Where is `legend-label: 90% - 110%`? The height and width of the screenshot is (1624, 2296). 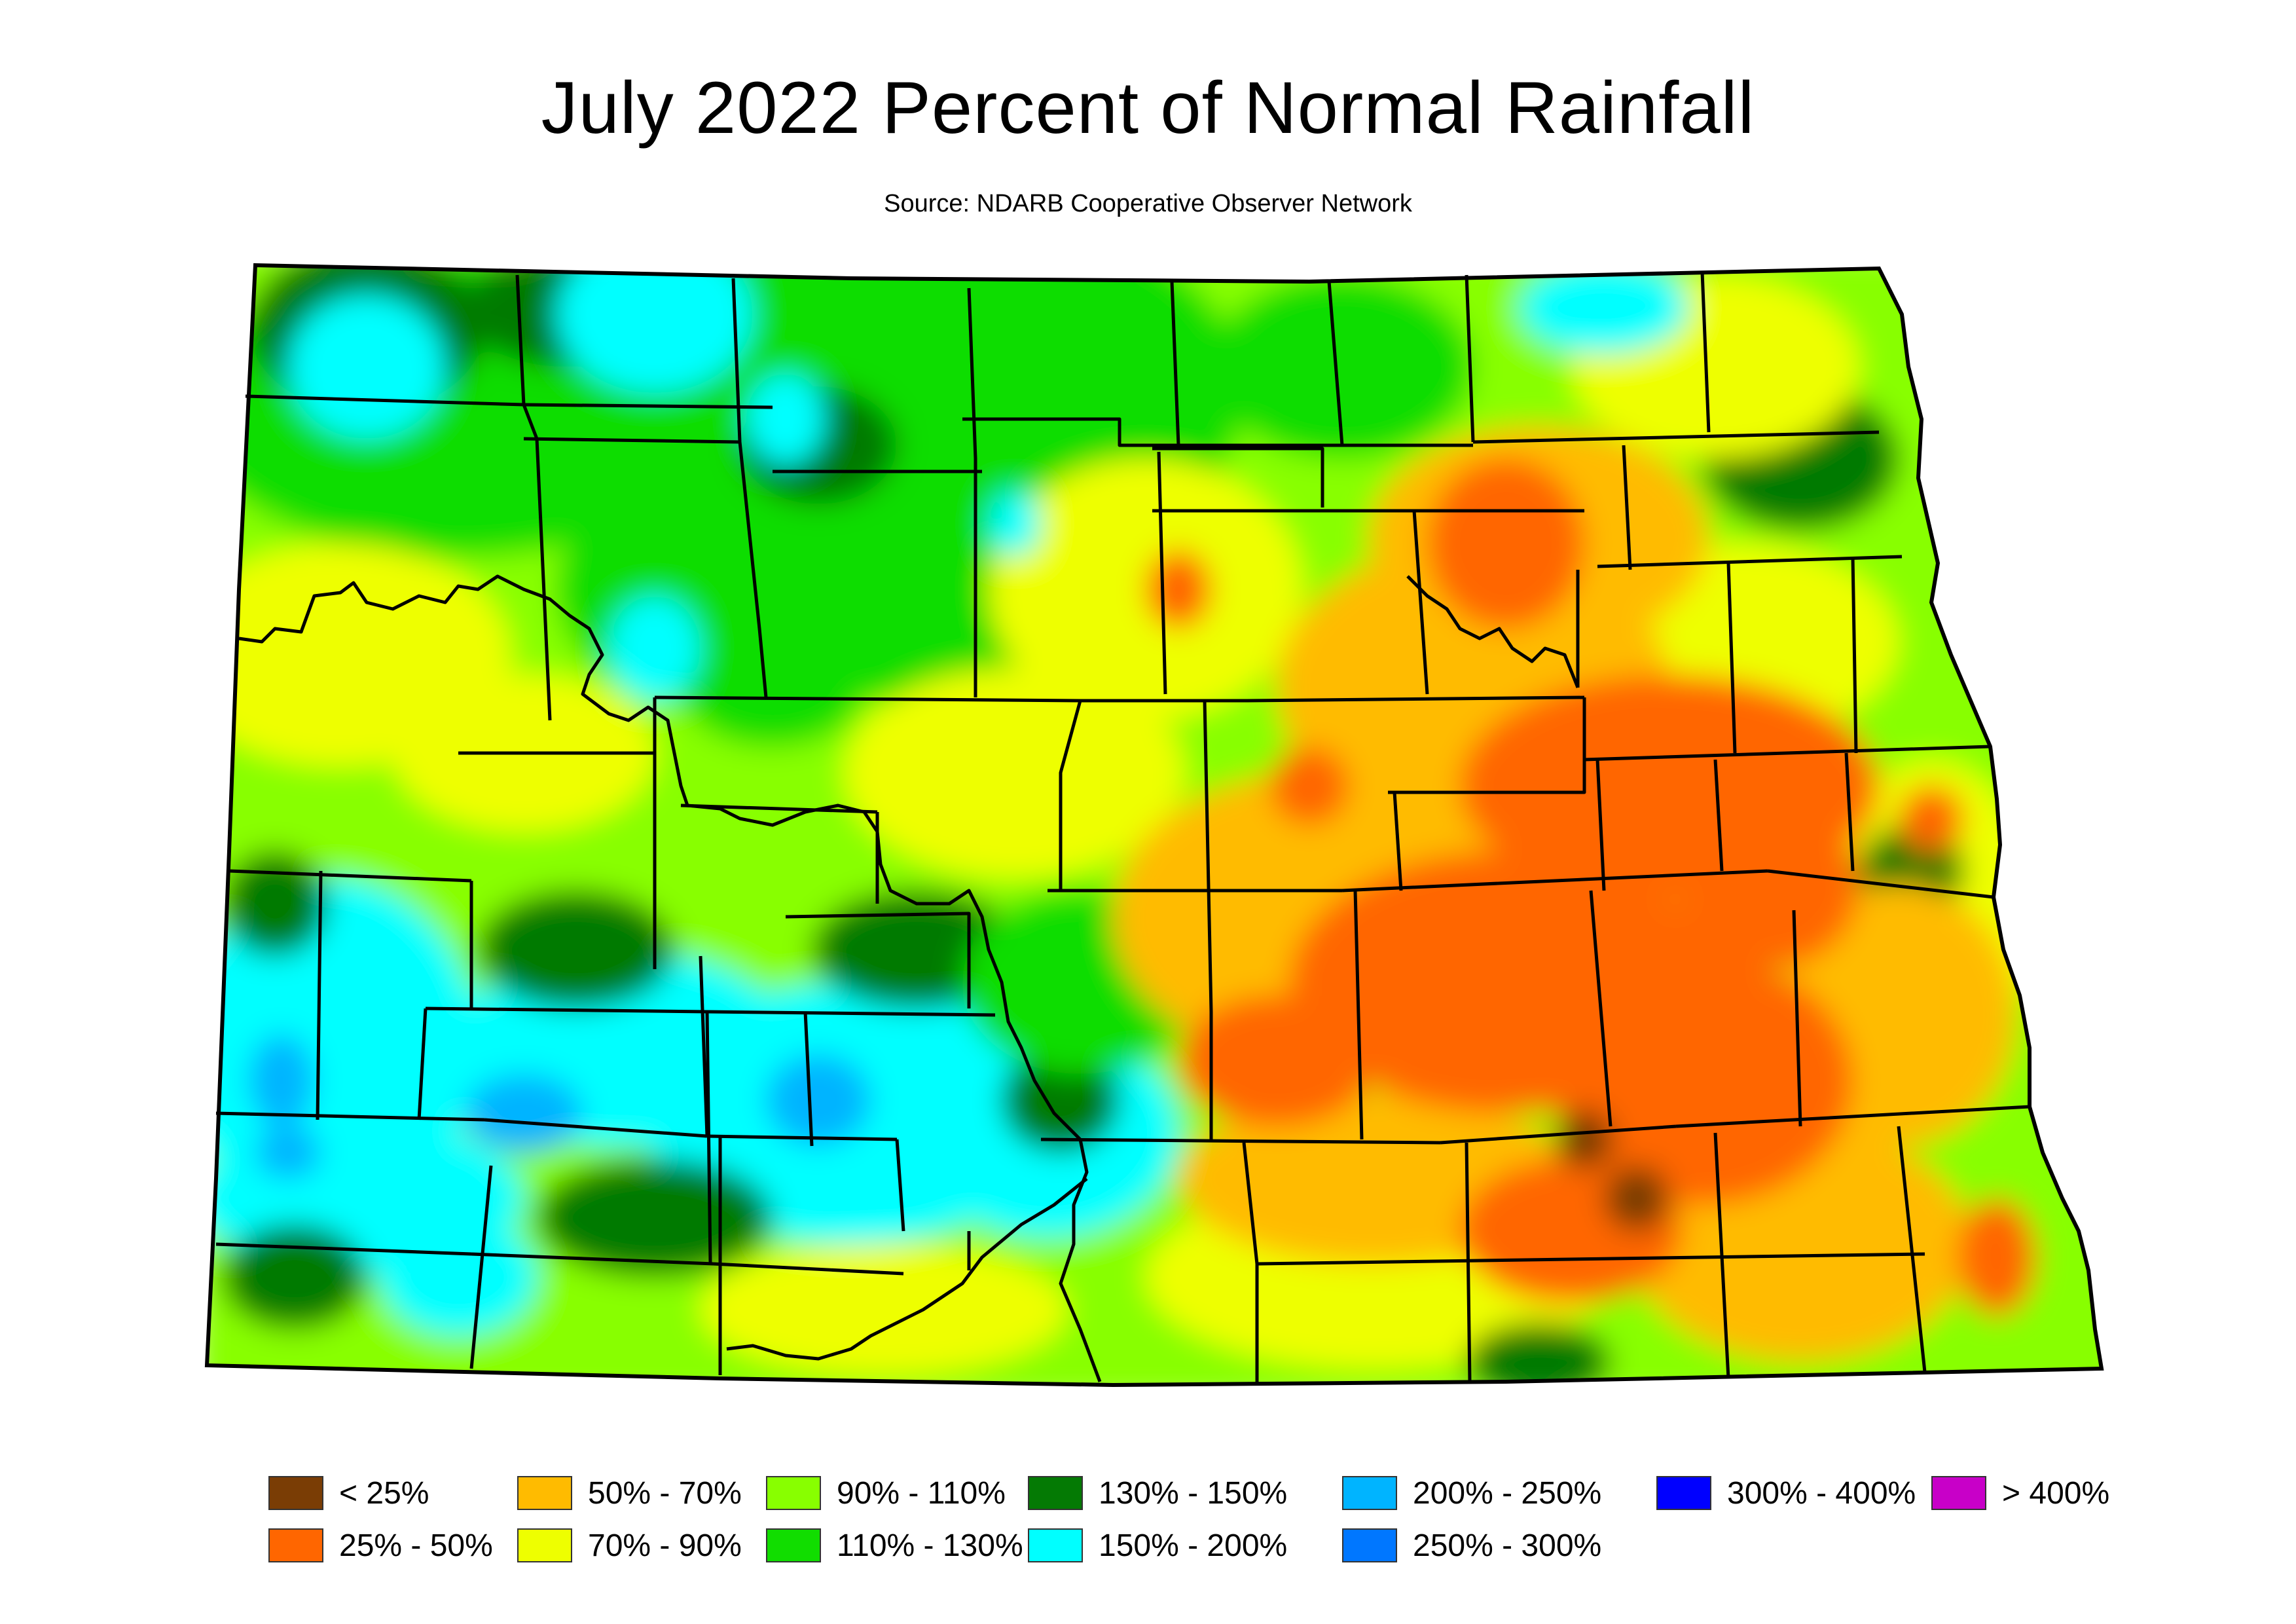 legend-label: 90% - 110% is located at coordinates (921, 1493).